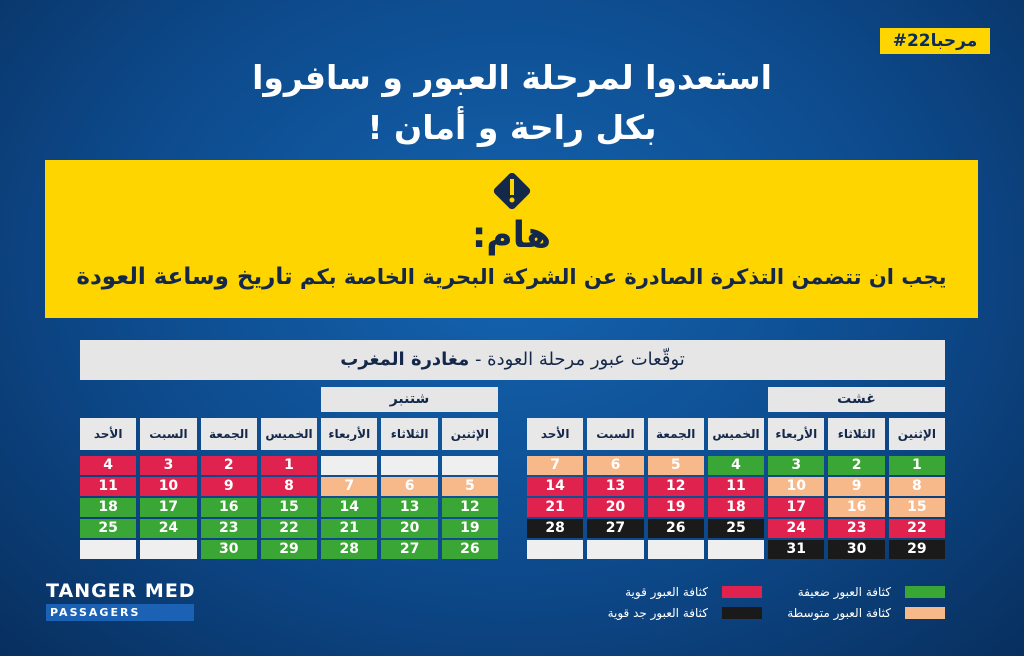 This screenshot has height=656, width=1024. I want to click on notice-heading: هام:, so click(511, 235).